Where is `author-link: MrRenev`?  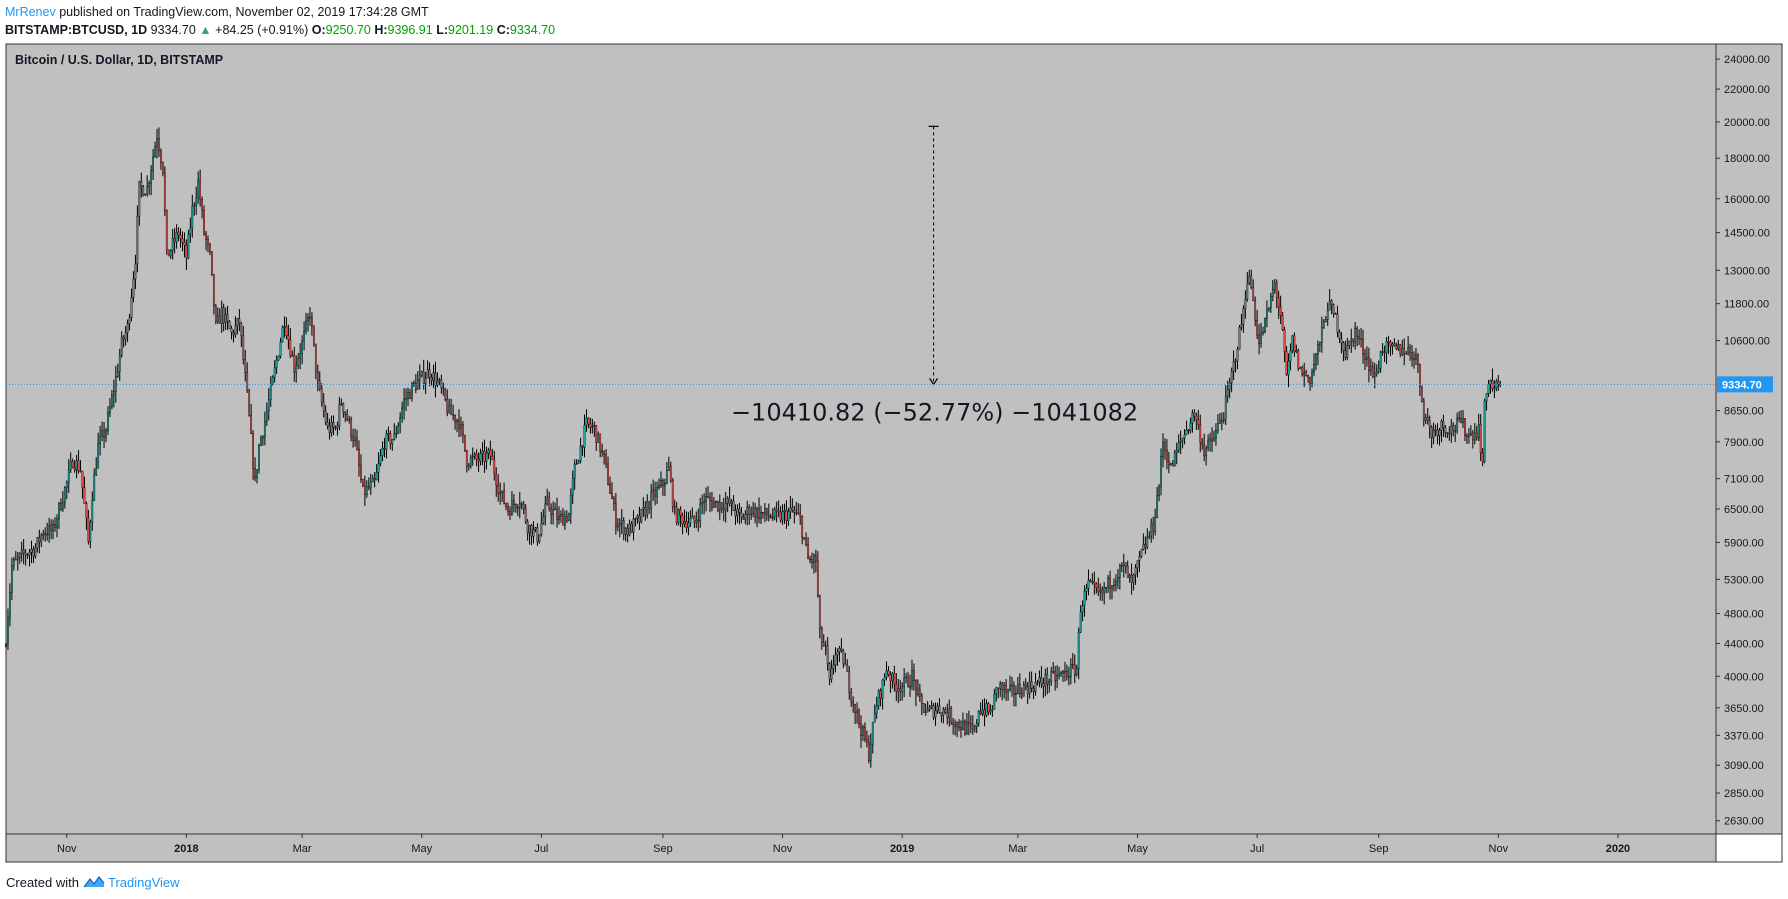
author-link: MrRenev is located at coordinates (30, 12).